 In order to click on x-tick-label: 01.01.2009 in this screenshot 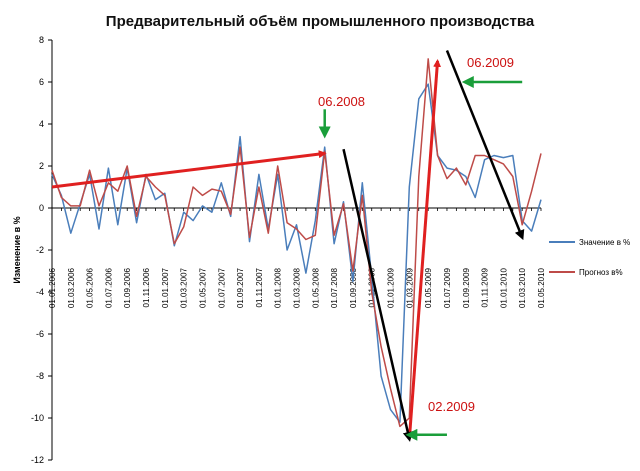, I will do `click(391, 287)`.